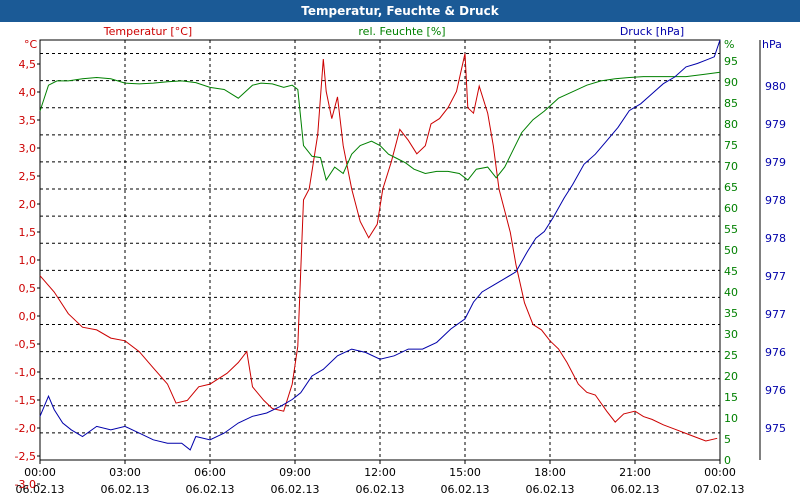 The image size is (800, 500). Describe the element at coordinates (729, 44) in the screenshot. I see `humidity-unit: %` at that location.